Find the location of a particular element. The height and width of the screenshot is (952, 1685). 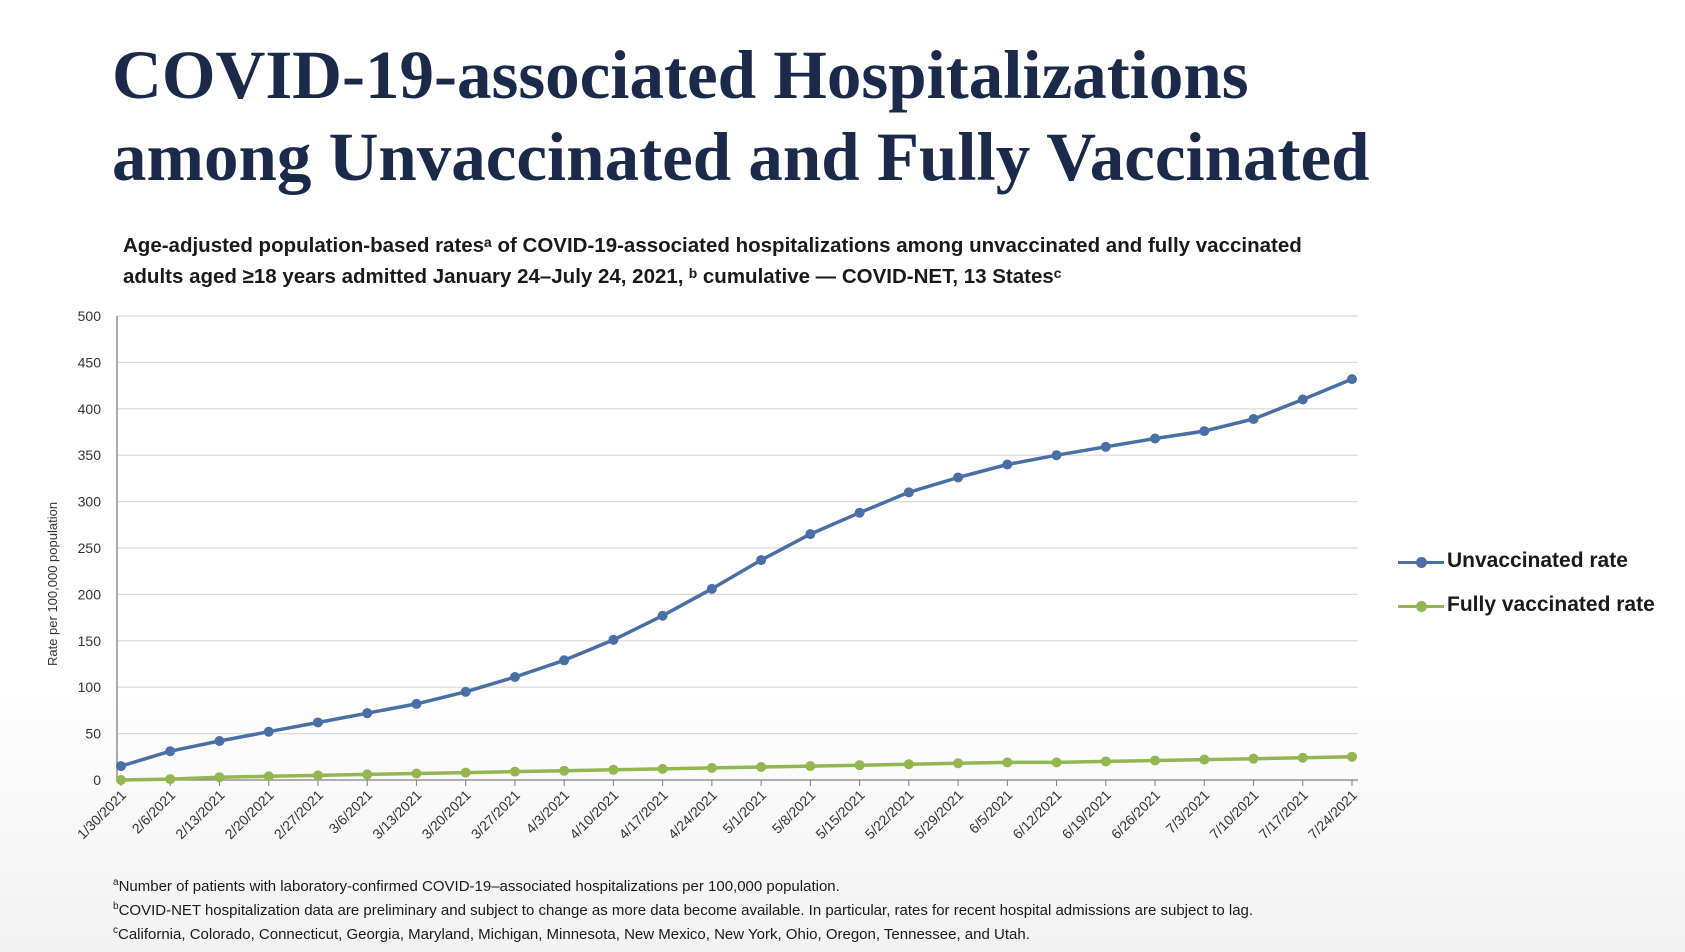

legend-marker-unvaccinated is located at coordinates (1421, 562).